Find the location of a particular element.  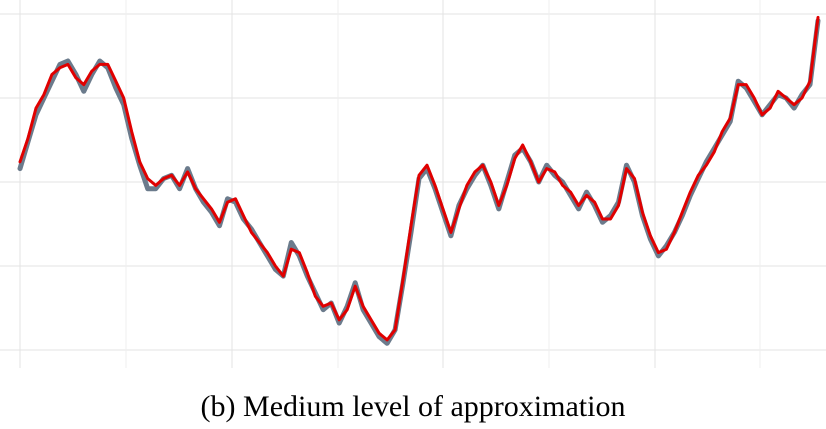

figure-caption: (b) Medium level of approximation is located at coordinates (413, 406).